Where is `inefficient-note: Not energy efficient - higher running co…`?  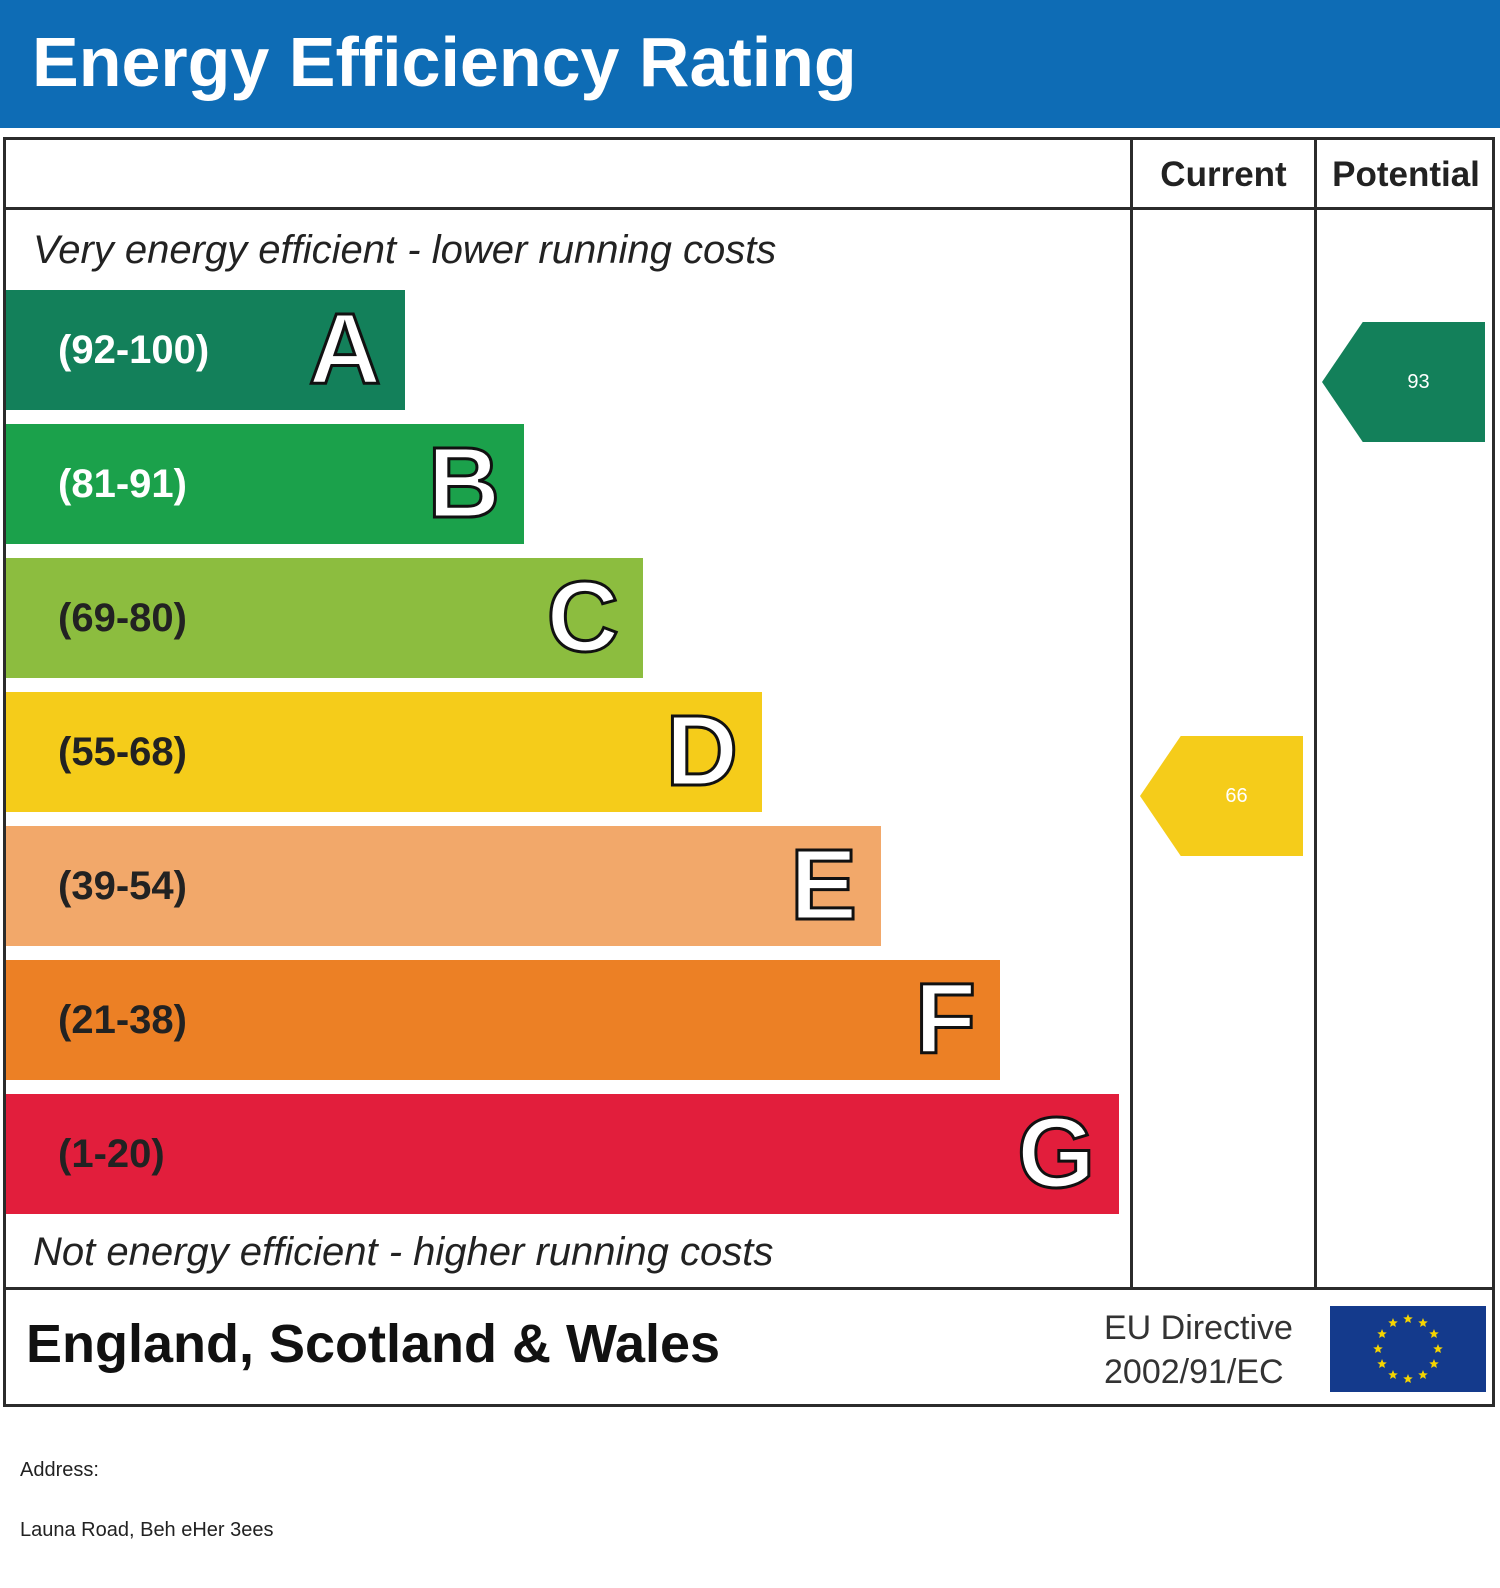 inefficient-note: Not energy efficient - higher running co… is located at coordinates (403, 1252).